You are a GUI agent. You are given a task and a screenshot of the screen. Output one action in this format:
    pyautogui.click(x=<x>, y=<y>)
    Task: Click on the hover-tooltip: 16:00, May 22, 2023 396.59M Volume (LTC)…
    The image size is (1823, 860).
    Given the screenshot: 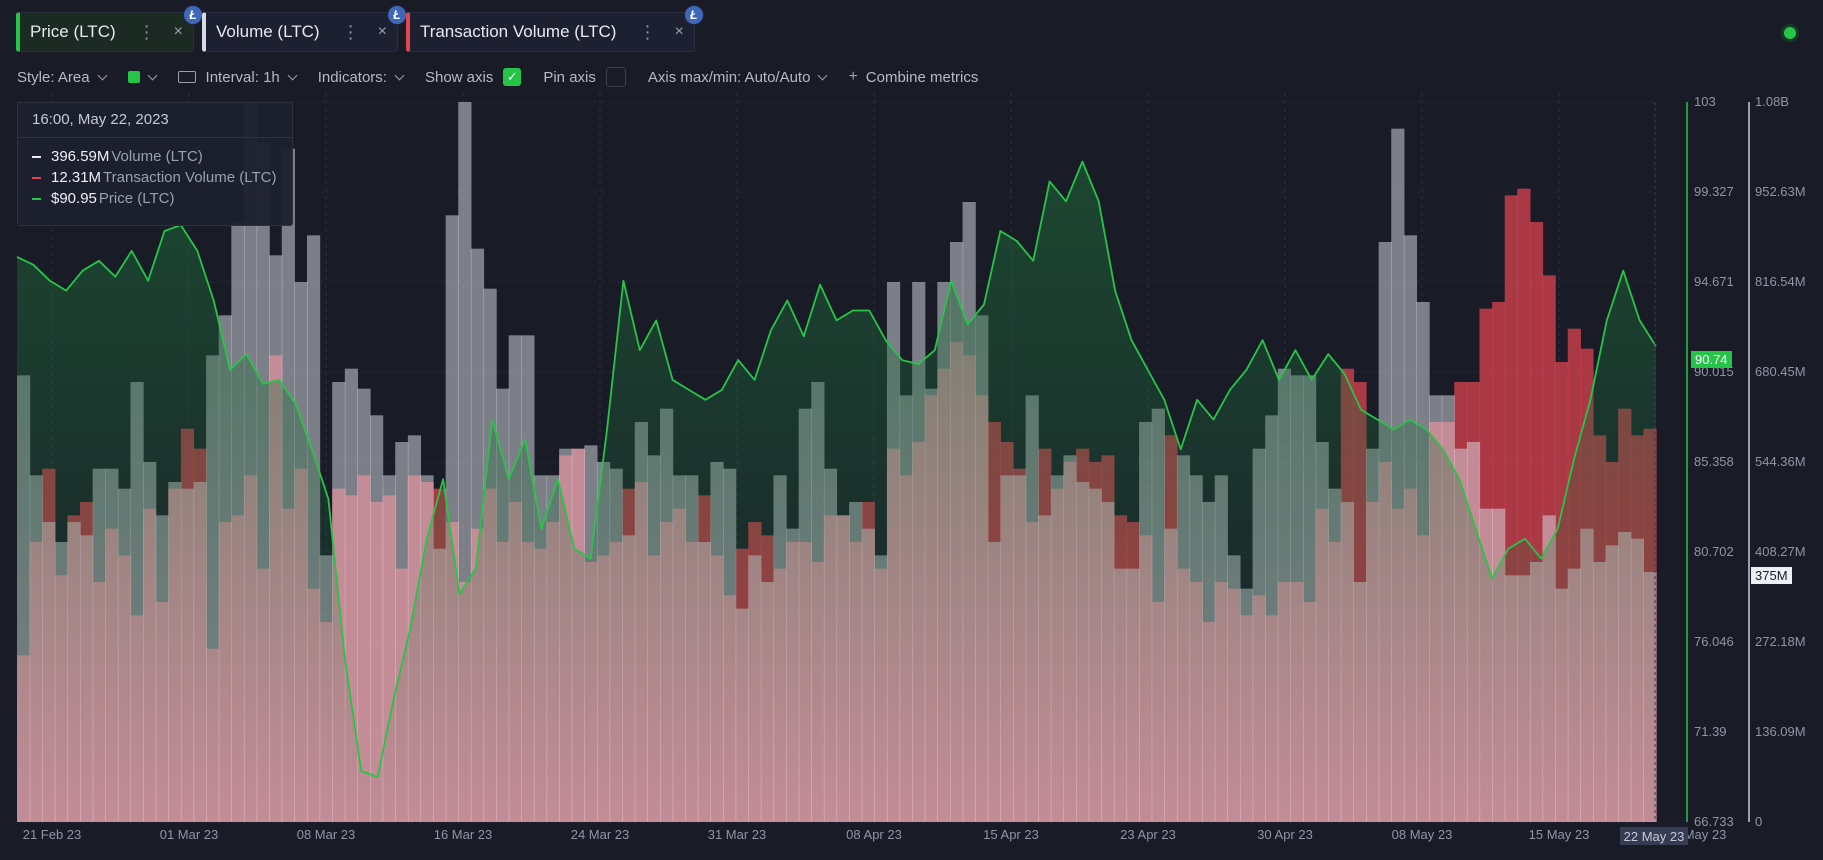 What is the action you would take?
    pyautogui.click(x=155, y=164)
    